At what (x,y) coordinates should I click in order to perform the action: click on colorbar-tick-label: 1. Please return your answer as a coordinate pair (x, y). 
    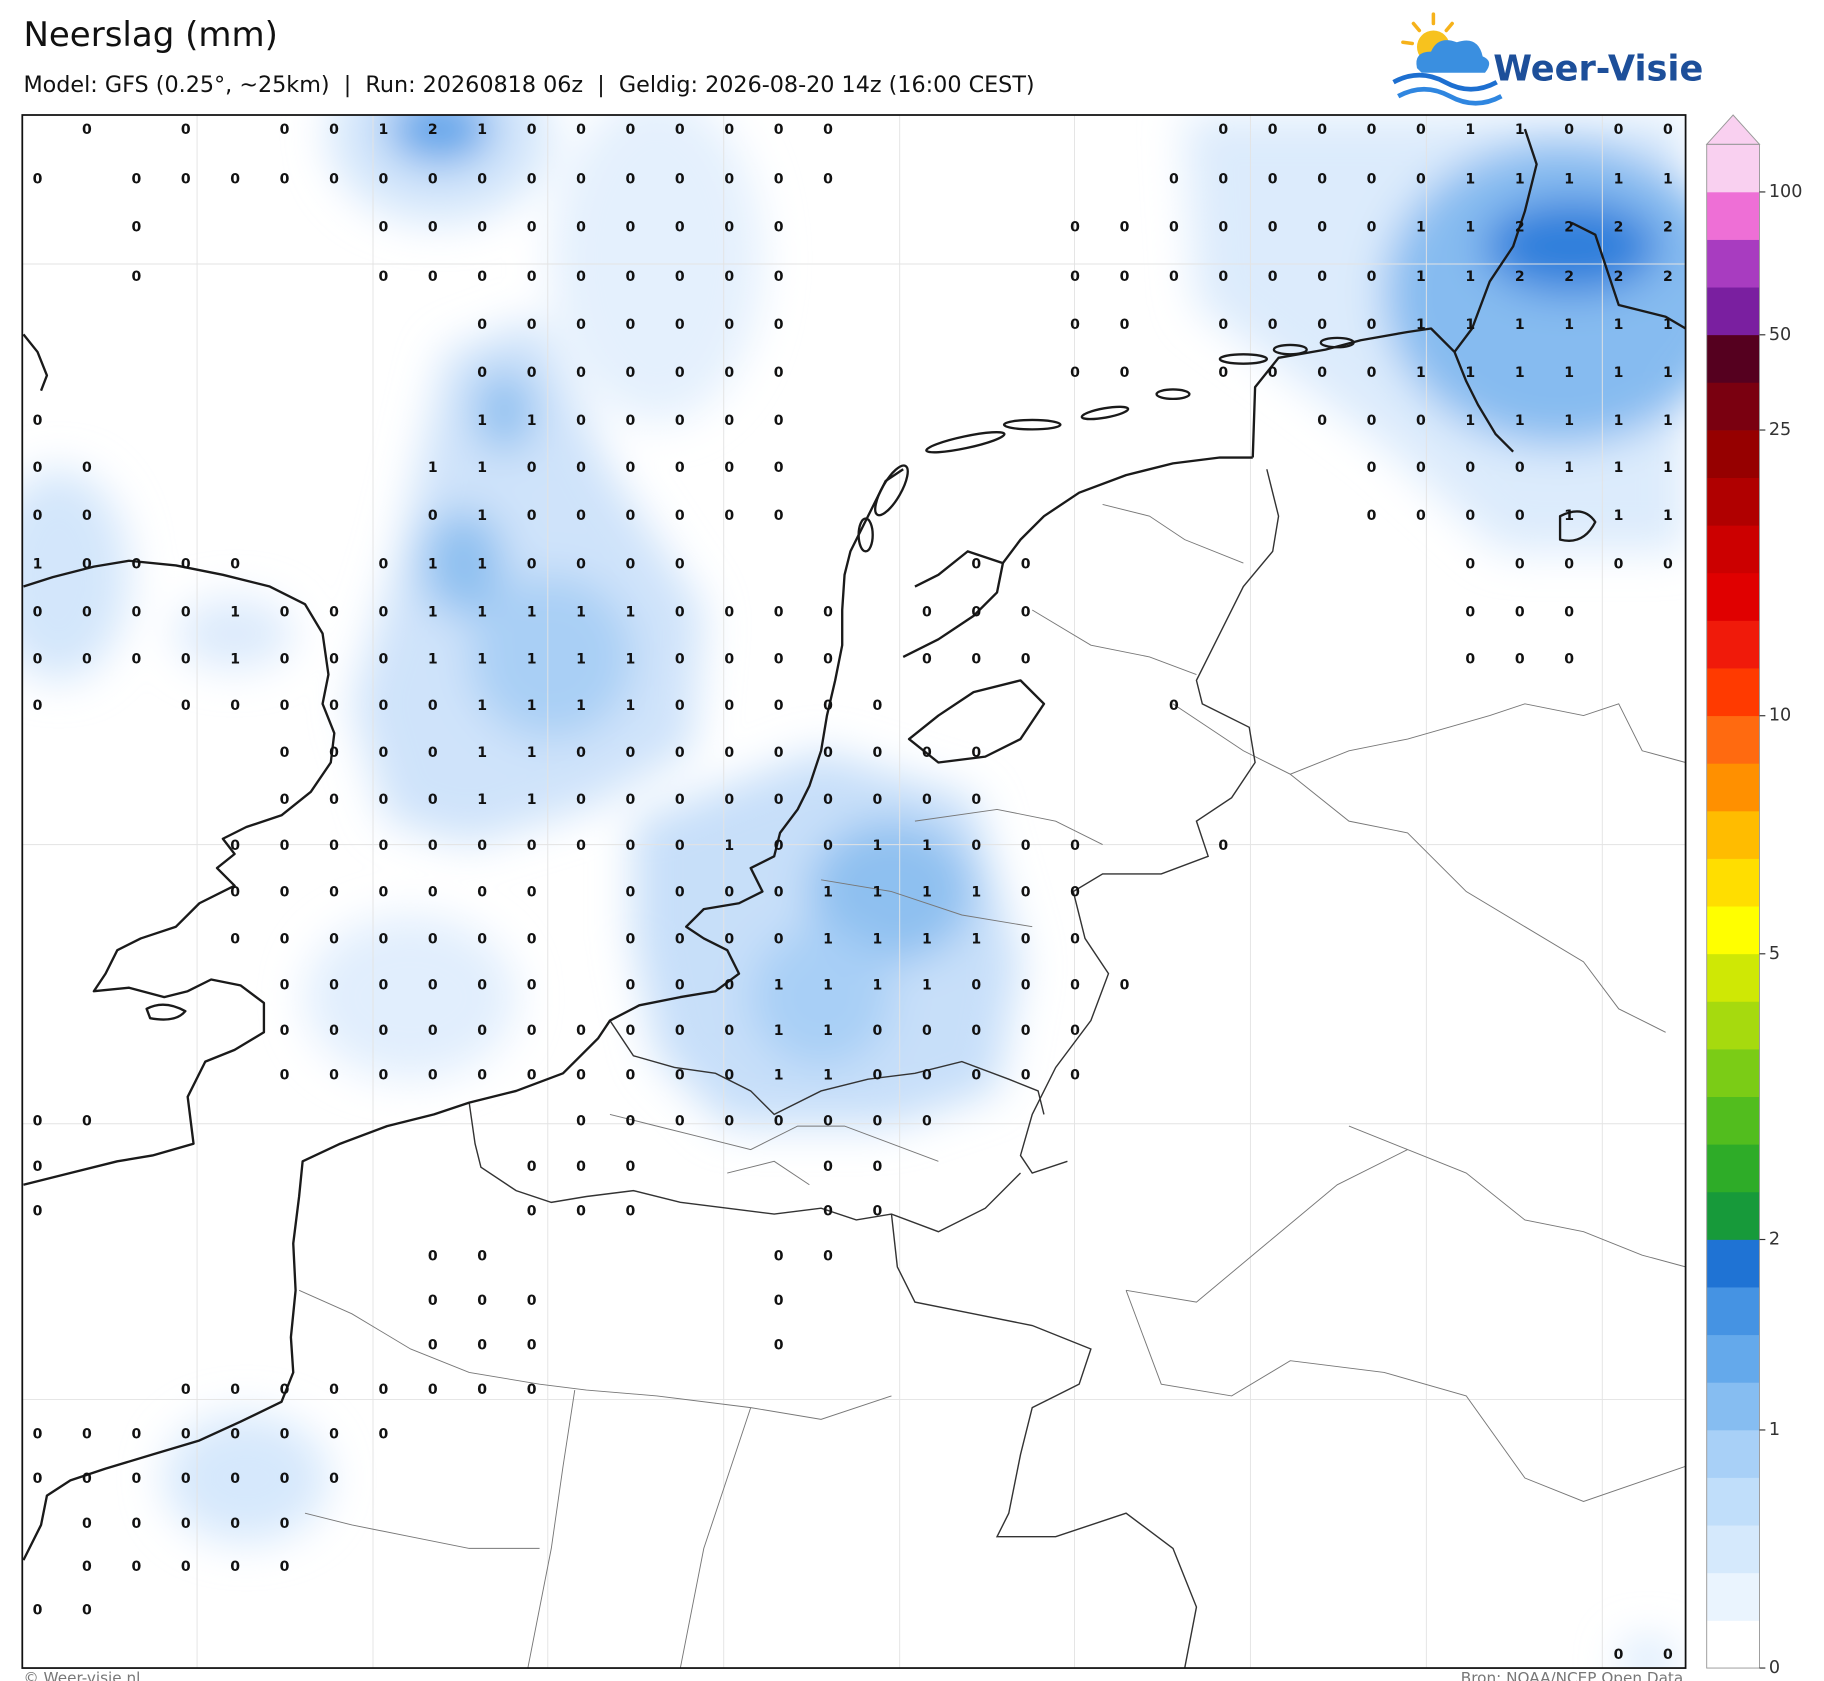
    Looking at the image, I should click on (1774, 1430).